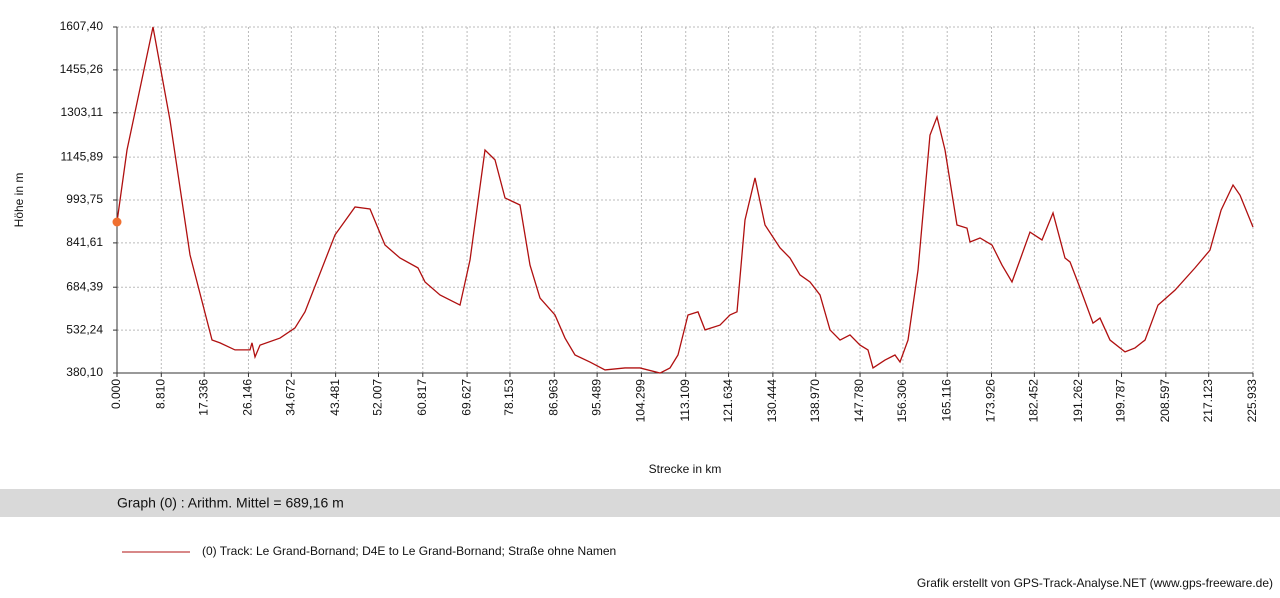 The height and width of the screenshot is (598, 1280). What do you see at coordinates (84, 199) in the screenshot?
I see `y-tick-label: 993,75` at bounding box center [84, 199].